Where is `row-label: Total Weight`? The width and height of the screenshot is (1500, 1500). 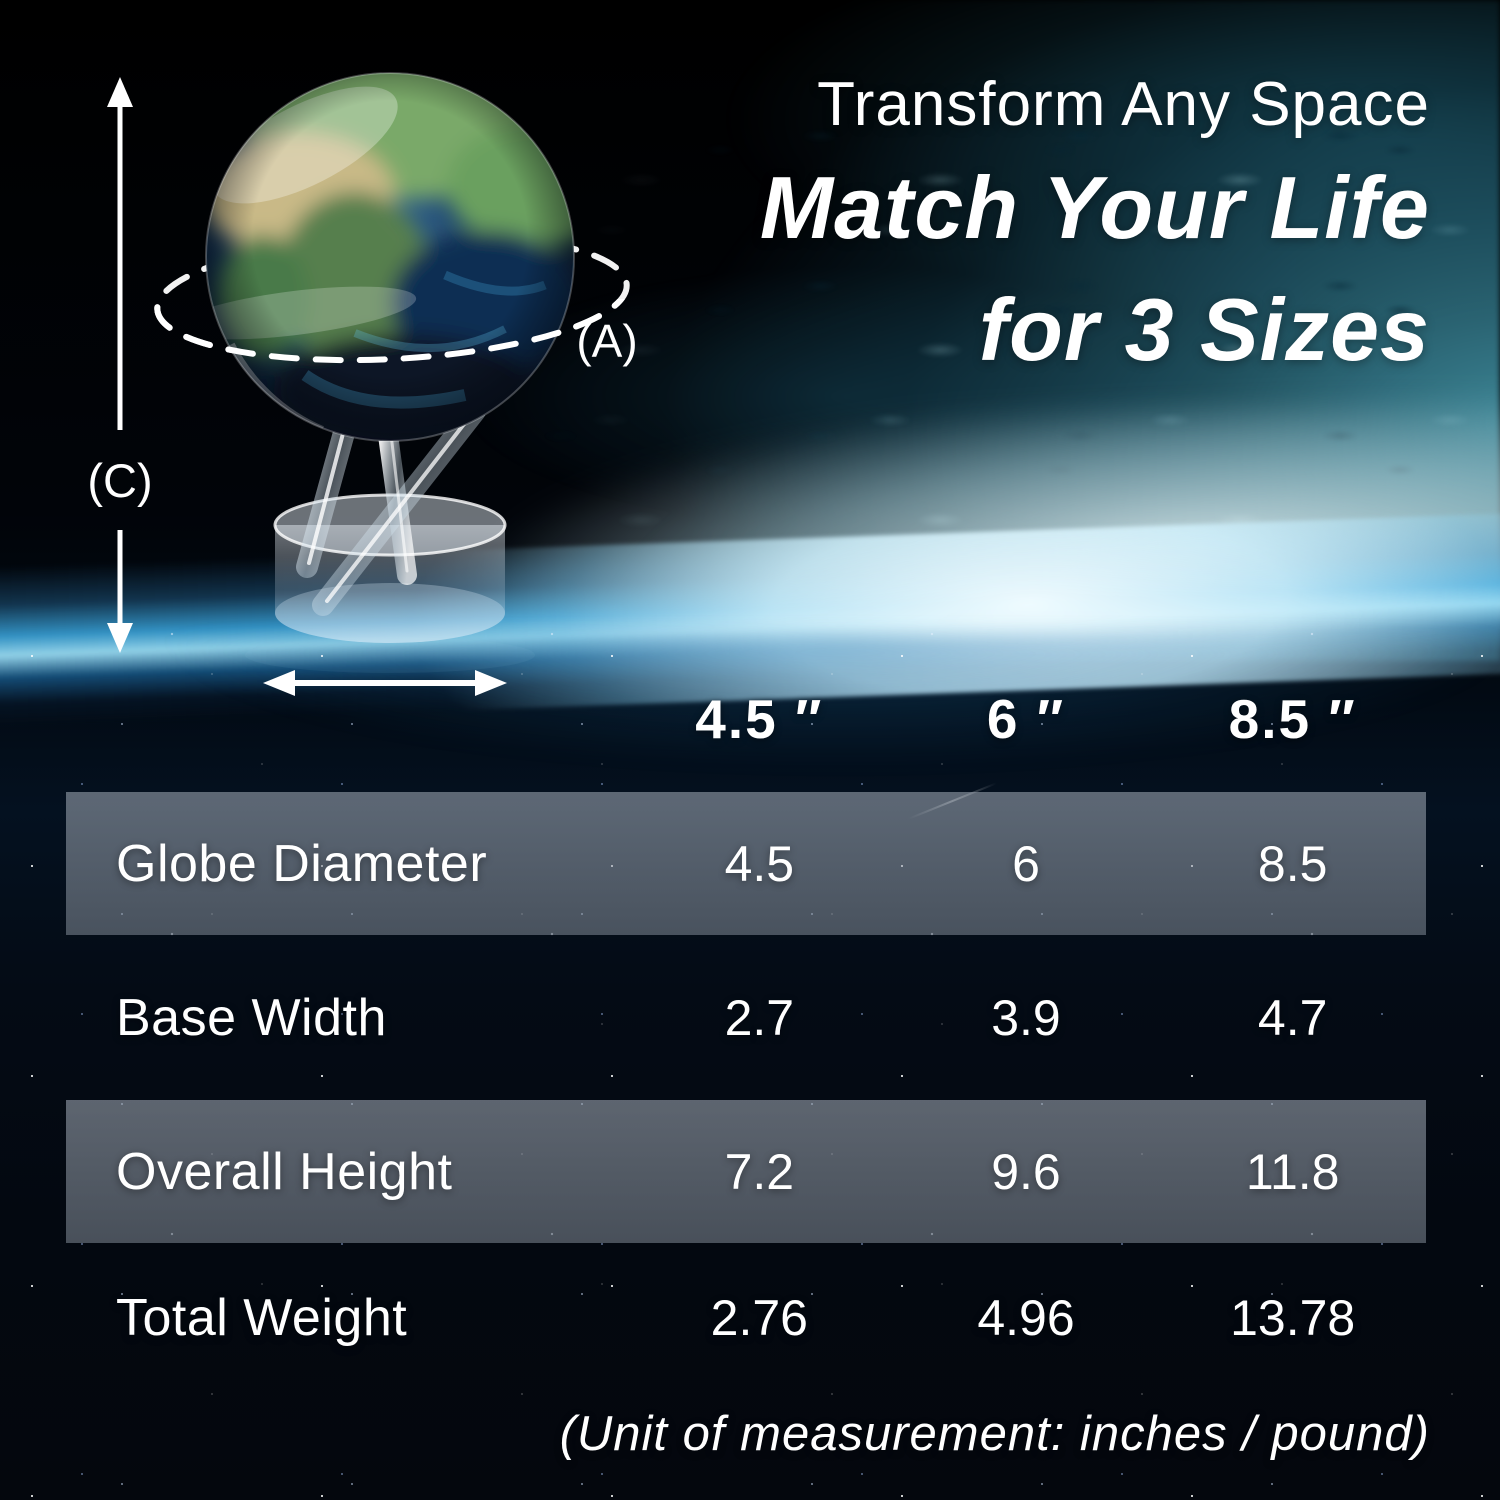 row-label: Total Weight is located at coordinates (262, 1318).